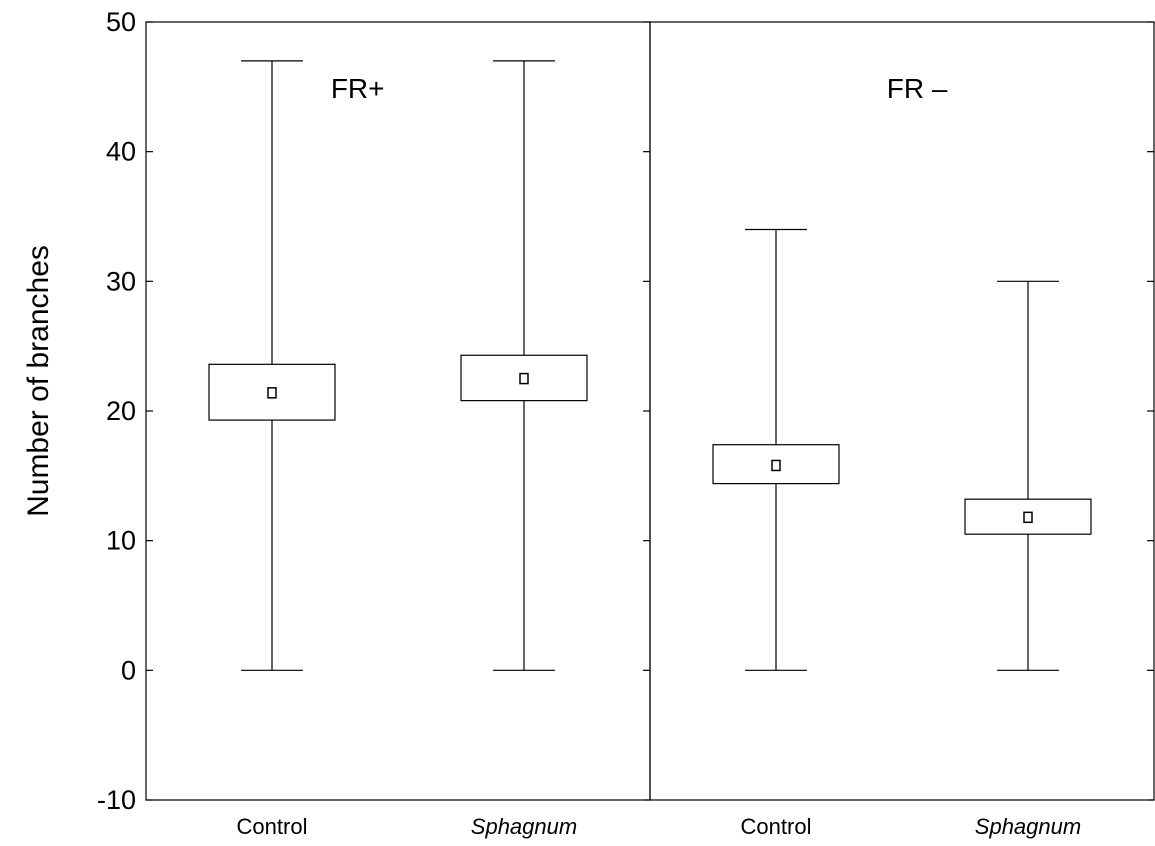  What do you see at coordinates (116, 800) in the screenshot?
I see `y-tick-label: -10` at bounding box center [116, 800].